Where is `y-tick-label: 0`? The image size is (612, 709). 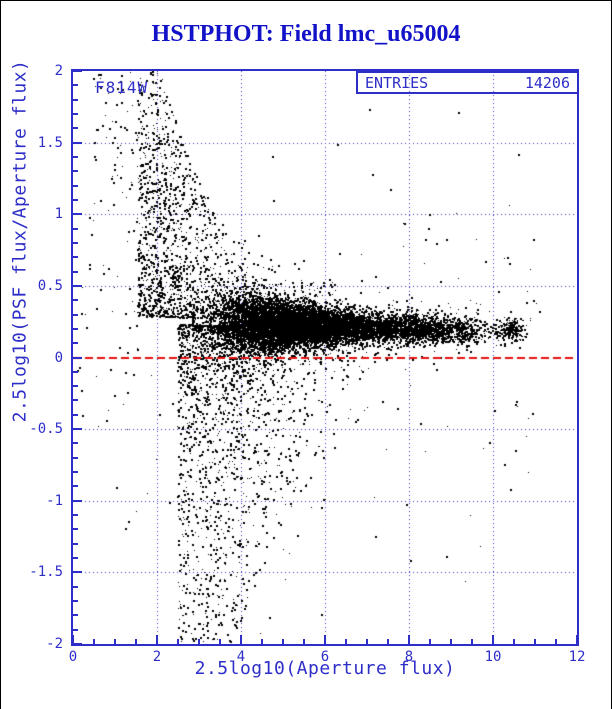 y-tick-label: 0 is located at coordinates (58, 357).